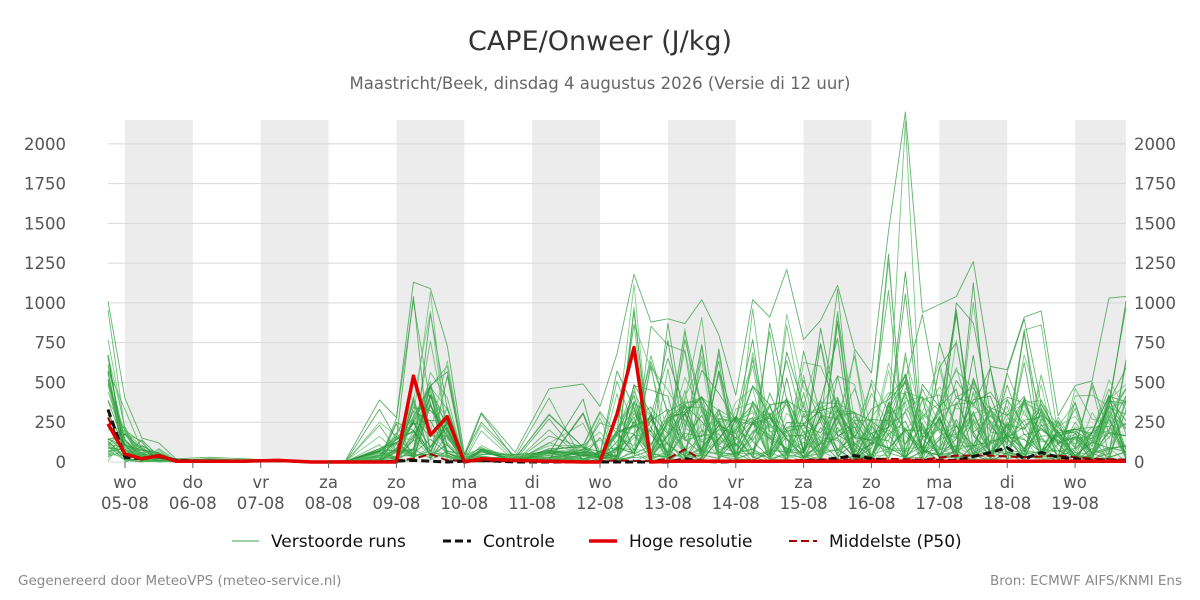  I want to click on chart-title: CAPE/Onweer (J/kg), so click(600, 41).